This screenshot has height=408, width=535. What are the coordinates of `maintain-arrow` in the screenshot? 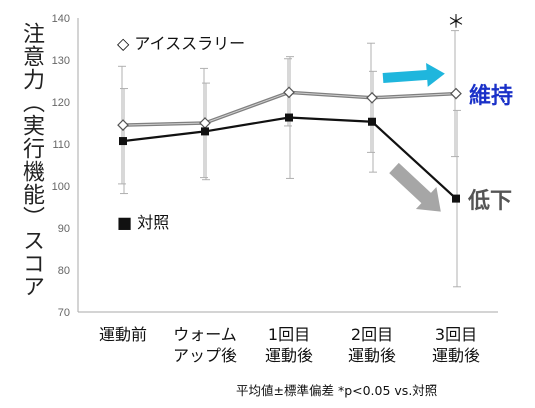 It's located at (413, 74).